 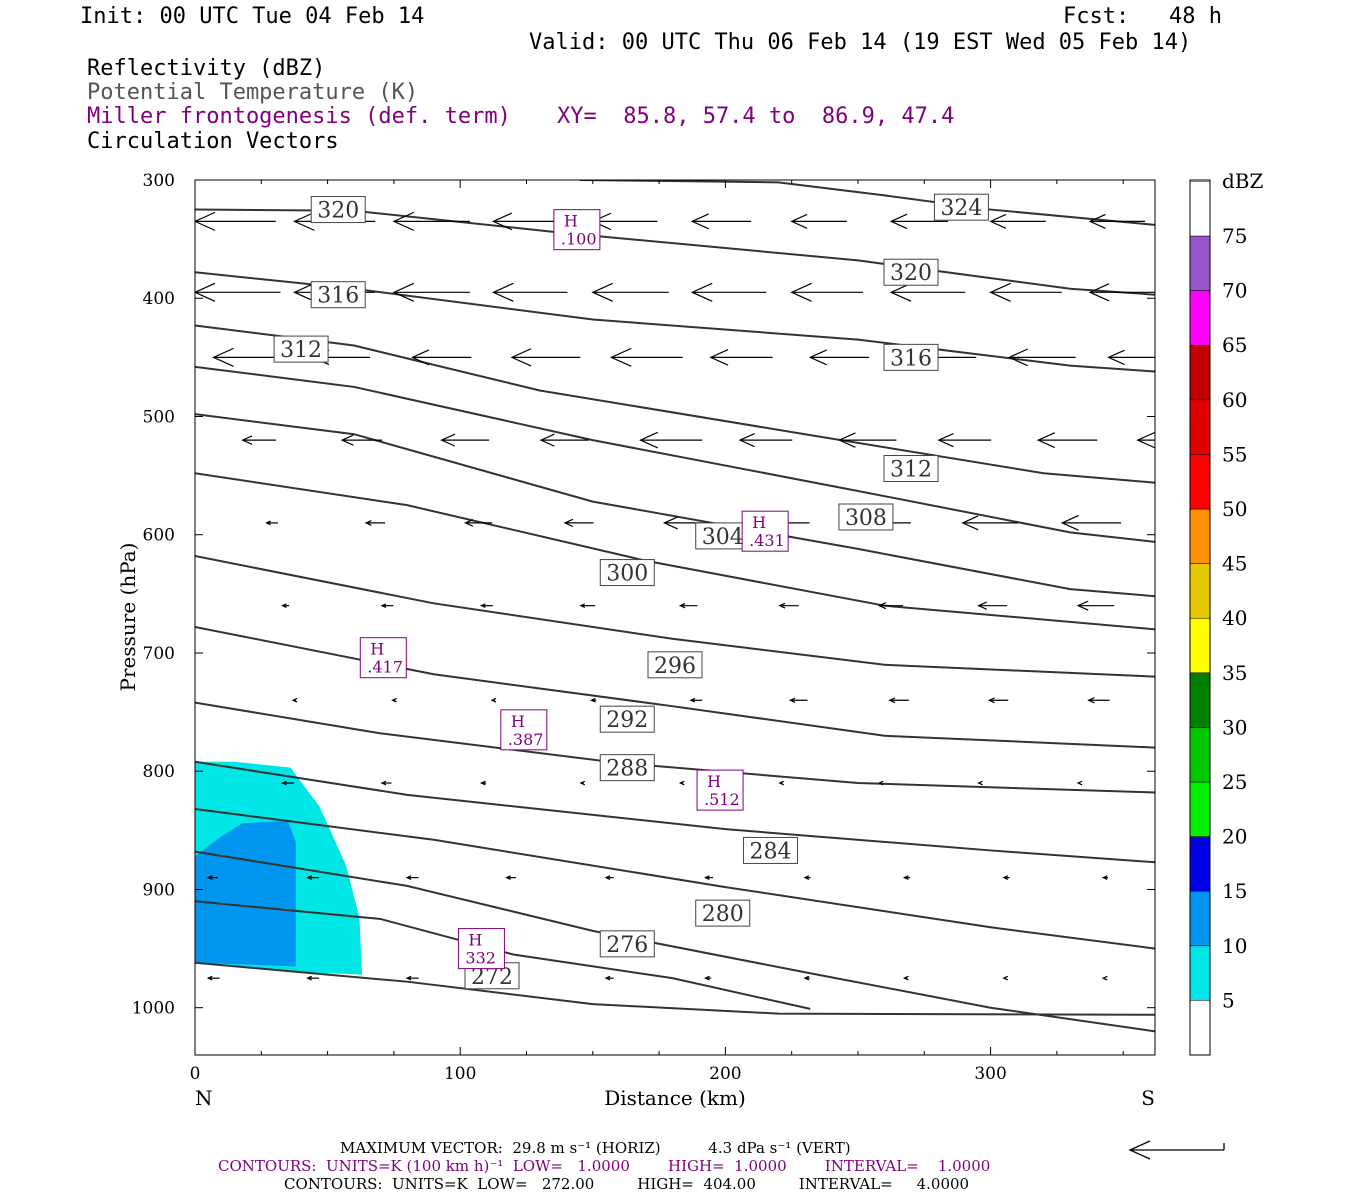 I want to click on frontogenesis-high: H.387, so click(x=524, y=730).